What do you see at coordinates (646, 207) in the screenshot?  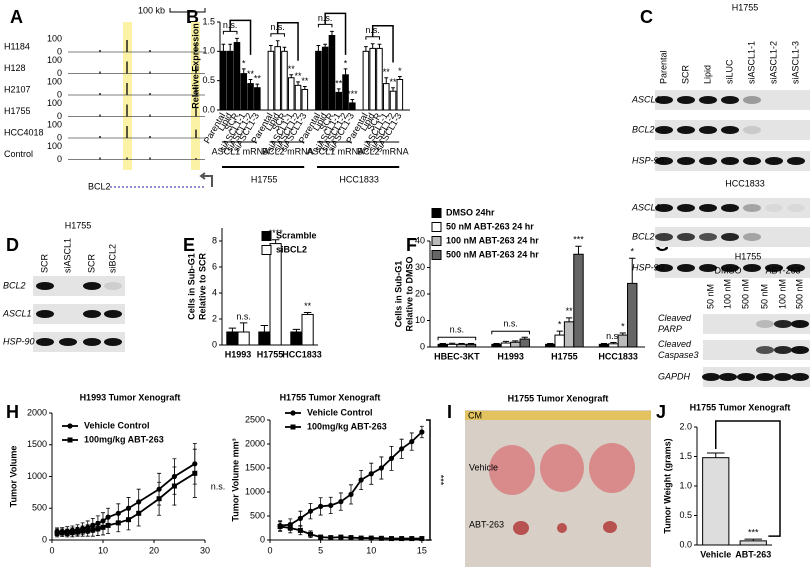 I see `row-label: ASCL1` at bounding box center [646, 207].